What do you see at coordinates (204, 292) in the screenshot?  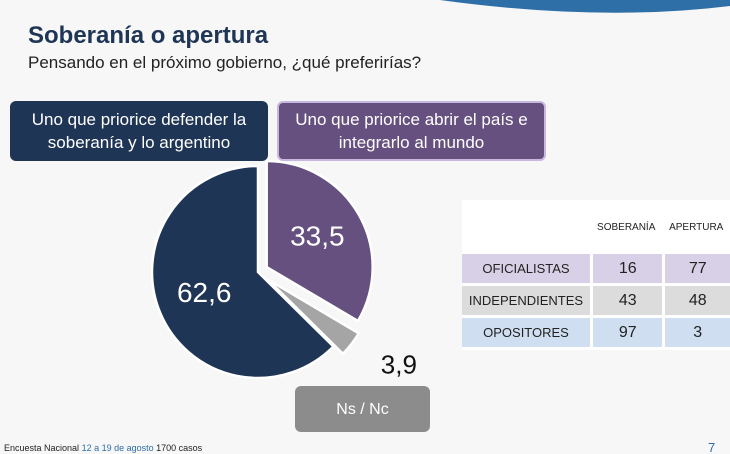 I see `data-label: 62,6` at bounding box center [204, 292].